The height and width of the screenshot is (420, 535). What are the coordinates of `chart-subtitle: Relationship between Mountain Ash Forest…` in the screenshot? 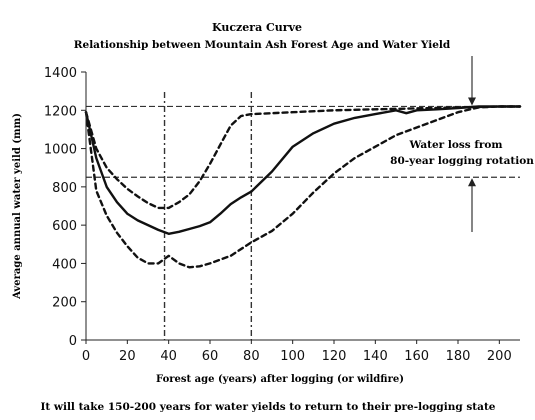 It's located at (262, 45).